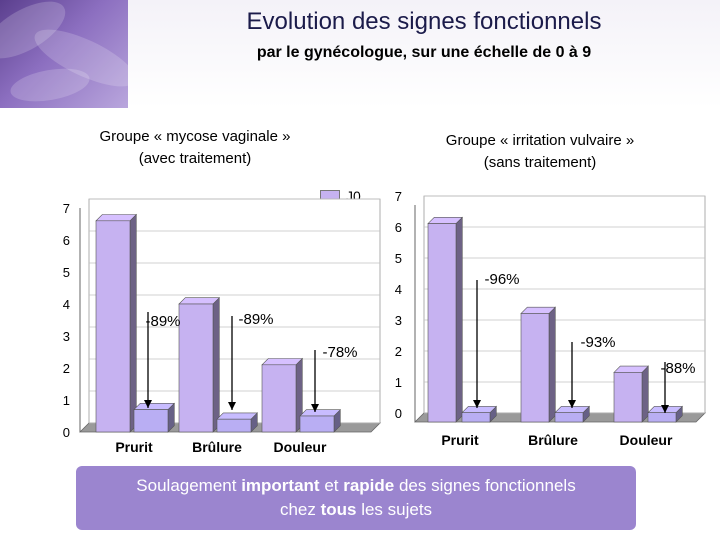  Describe the element at coordinates (300, 509) in the screenshot. I see `banner-text-4: chez` at that location.